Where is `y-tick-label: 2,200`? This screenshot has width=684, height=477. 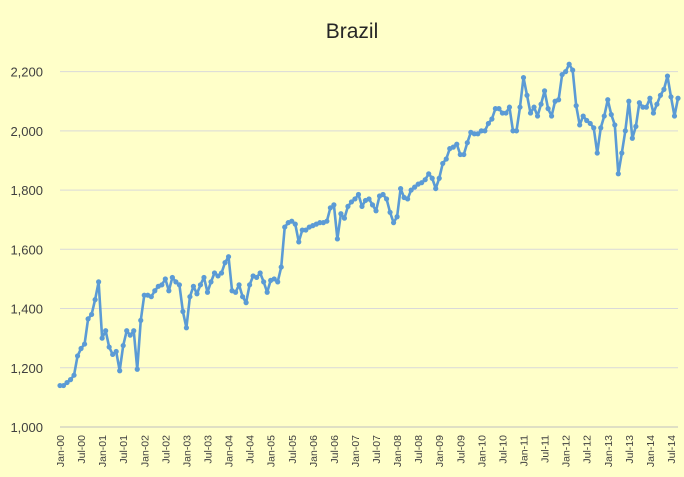 y-tick-label: 2,200 is located at coordinates (26, 72).